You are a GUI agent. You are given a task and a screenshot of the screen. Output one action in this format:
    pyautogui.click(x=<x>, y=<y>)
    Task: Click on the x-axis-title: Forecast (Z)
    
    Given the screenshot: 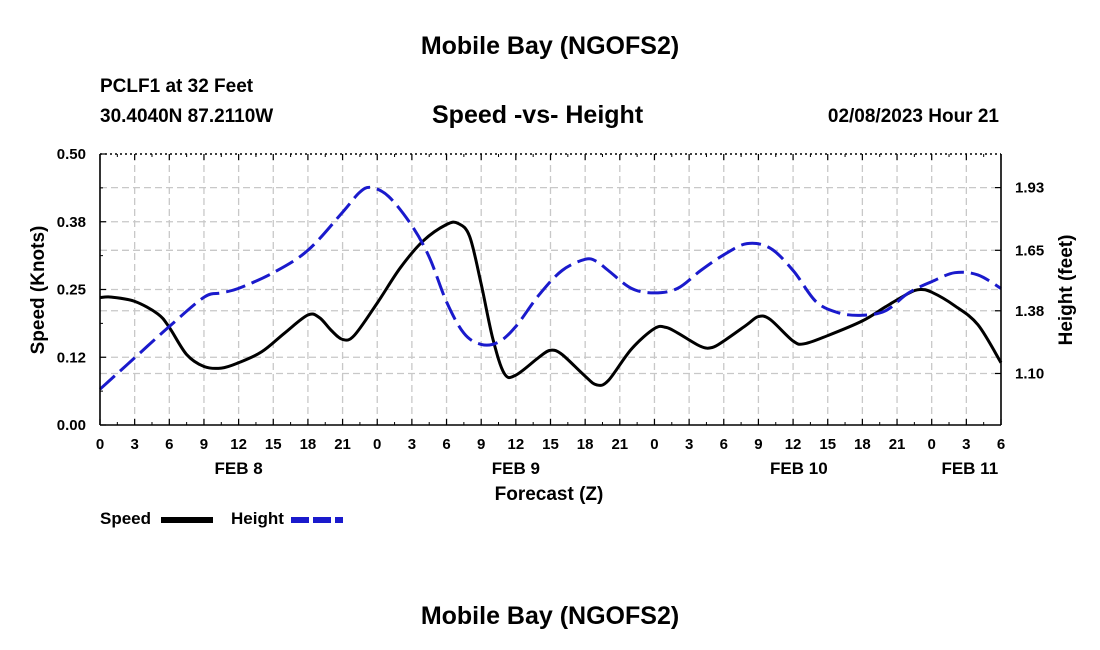 What is the action you would take?
    pyautogui.click(x=549, y=494)
    